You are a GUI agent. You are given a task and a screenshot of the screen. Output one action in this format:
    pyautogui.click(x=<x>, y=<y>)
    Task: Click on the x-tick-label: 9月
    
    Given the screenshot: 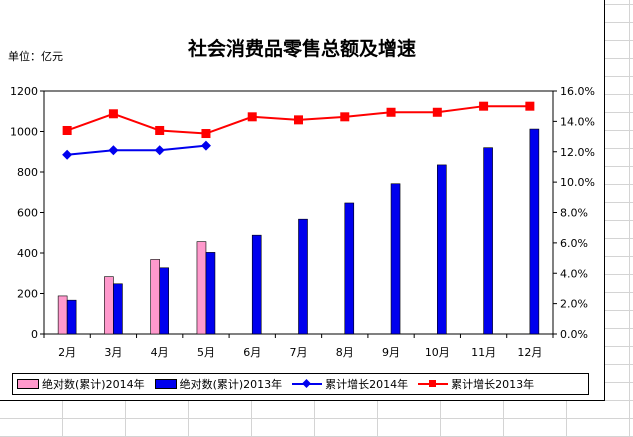 What is the action you would take?
    pyautogui.click(x=391, y=352)
    